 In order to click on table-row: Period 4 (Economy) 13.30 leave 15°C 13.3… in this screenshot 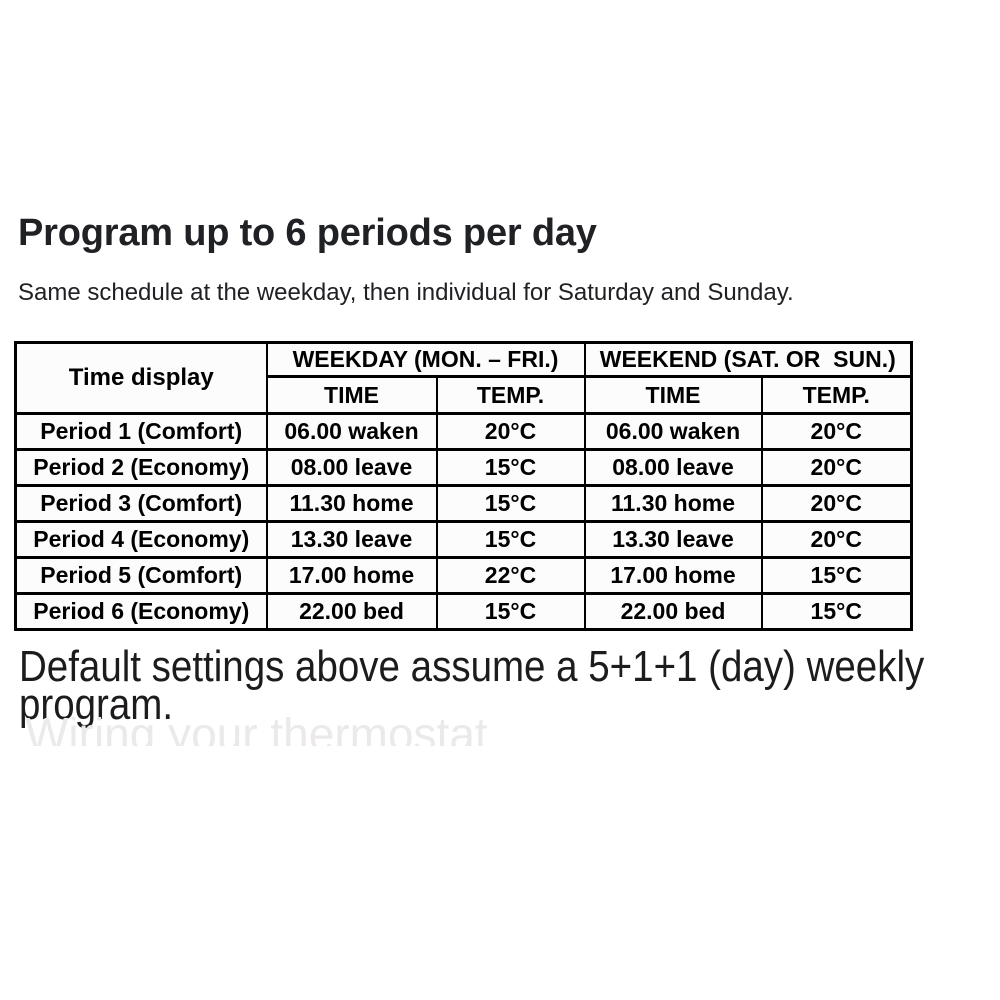, I will do `click(463, 539)`.